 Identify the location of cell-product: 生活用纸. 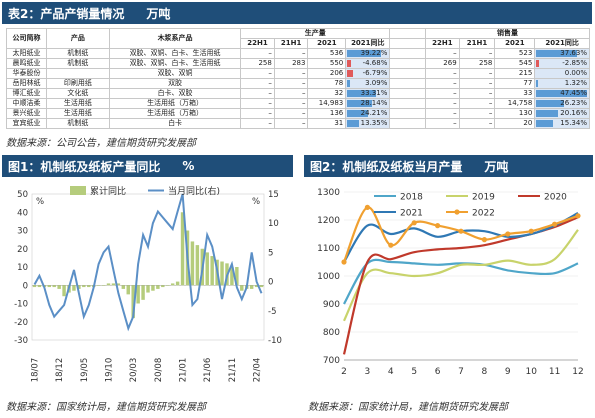
(77, 113).